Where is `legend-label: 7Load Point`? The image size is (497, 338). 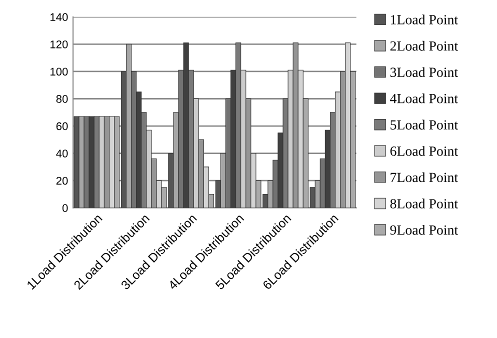
legend-label: 7Load Point is located at coordinates (424, 177).